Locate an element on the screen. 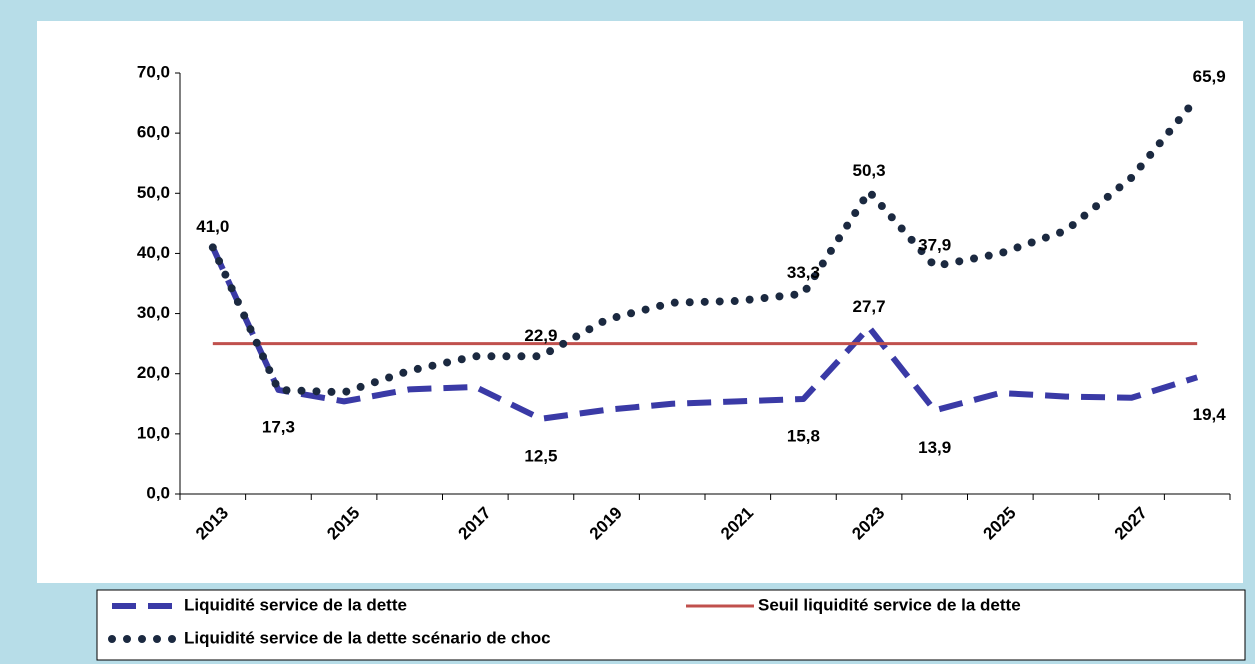 The height and width of the screenshot is (664, 1255). y-tick-label: 60,0 is located at coordinates (153, 132).